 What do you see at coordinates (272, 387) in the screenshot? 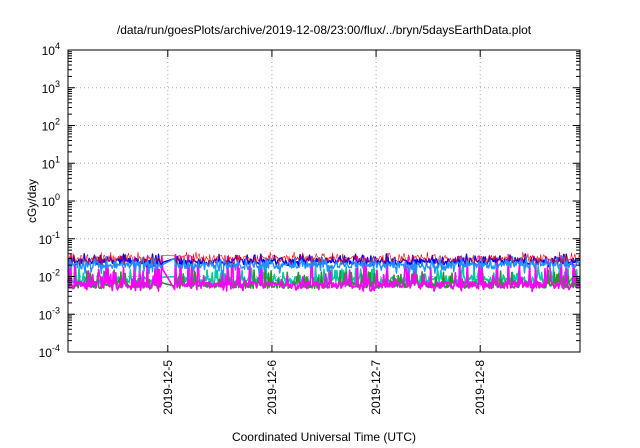
I see `x-tick-label: 2019-12-6` at bounding box center [272, 387].